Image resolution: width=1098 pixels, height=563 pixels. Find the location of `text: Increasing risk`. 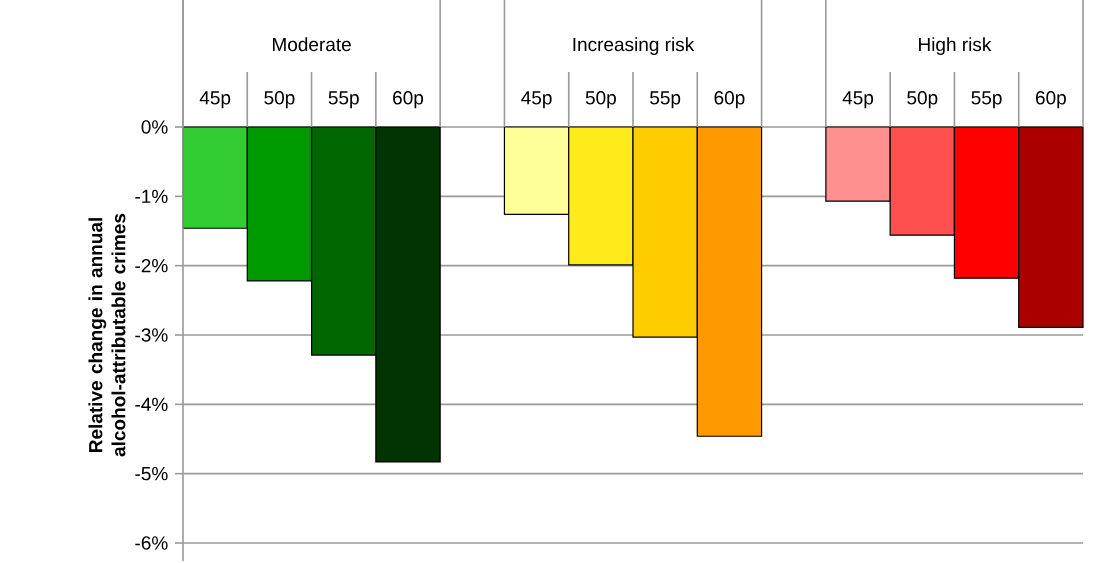

text: Increasing risk is located at coordinates (634, 46).